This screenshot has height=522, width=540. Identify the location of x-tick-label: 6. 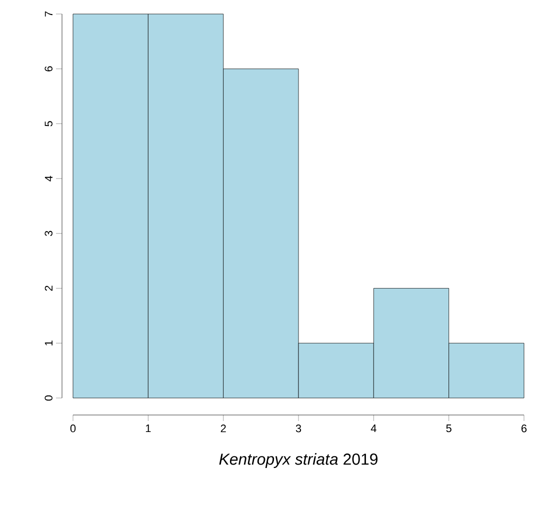
(524, 428).